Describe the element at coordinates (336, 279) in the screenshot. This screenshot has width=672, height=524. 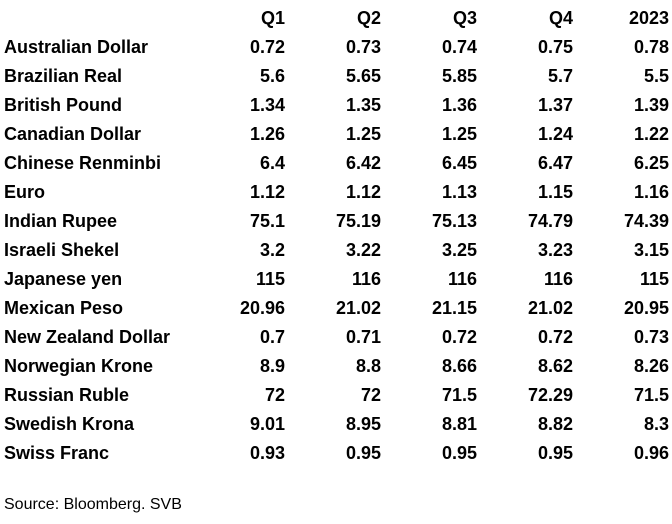
I see `table-row: Japanese yen 115 116 116 116 115` at that location.